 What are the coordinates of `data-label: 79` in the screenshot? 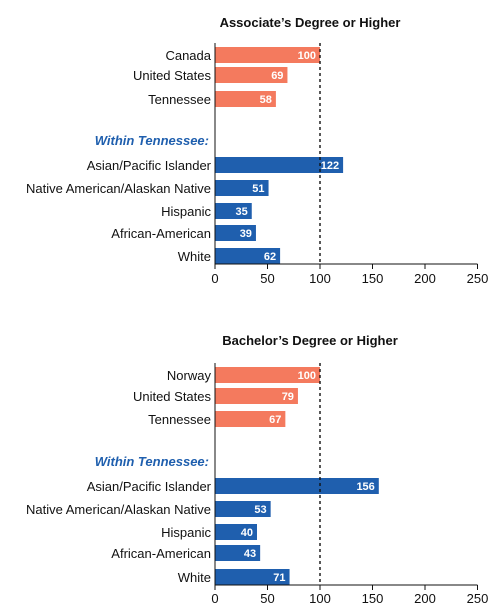 It's located at (288, 397).